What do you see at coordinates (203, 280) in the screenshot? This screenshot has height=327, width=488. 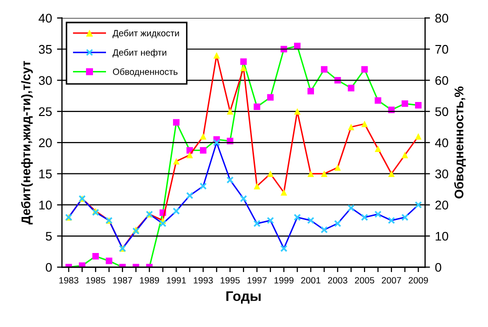 I see `x-tick-label: 1993` at bounding box center [203, 280].